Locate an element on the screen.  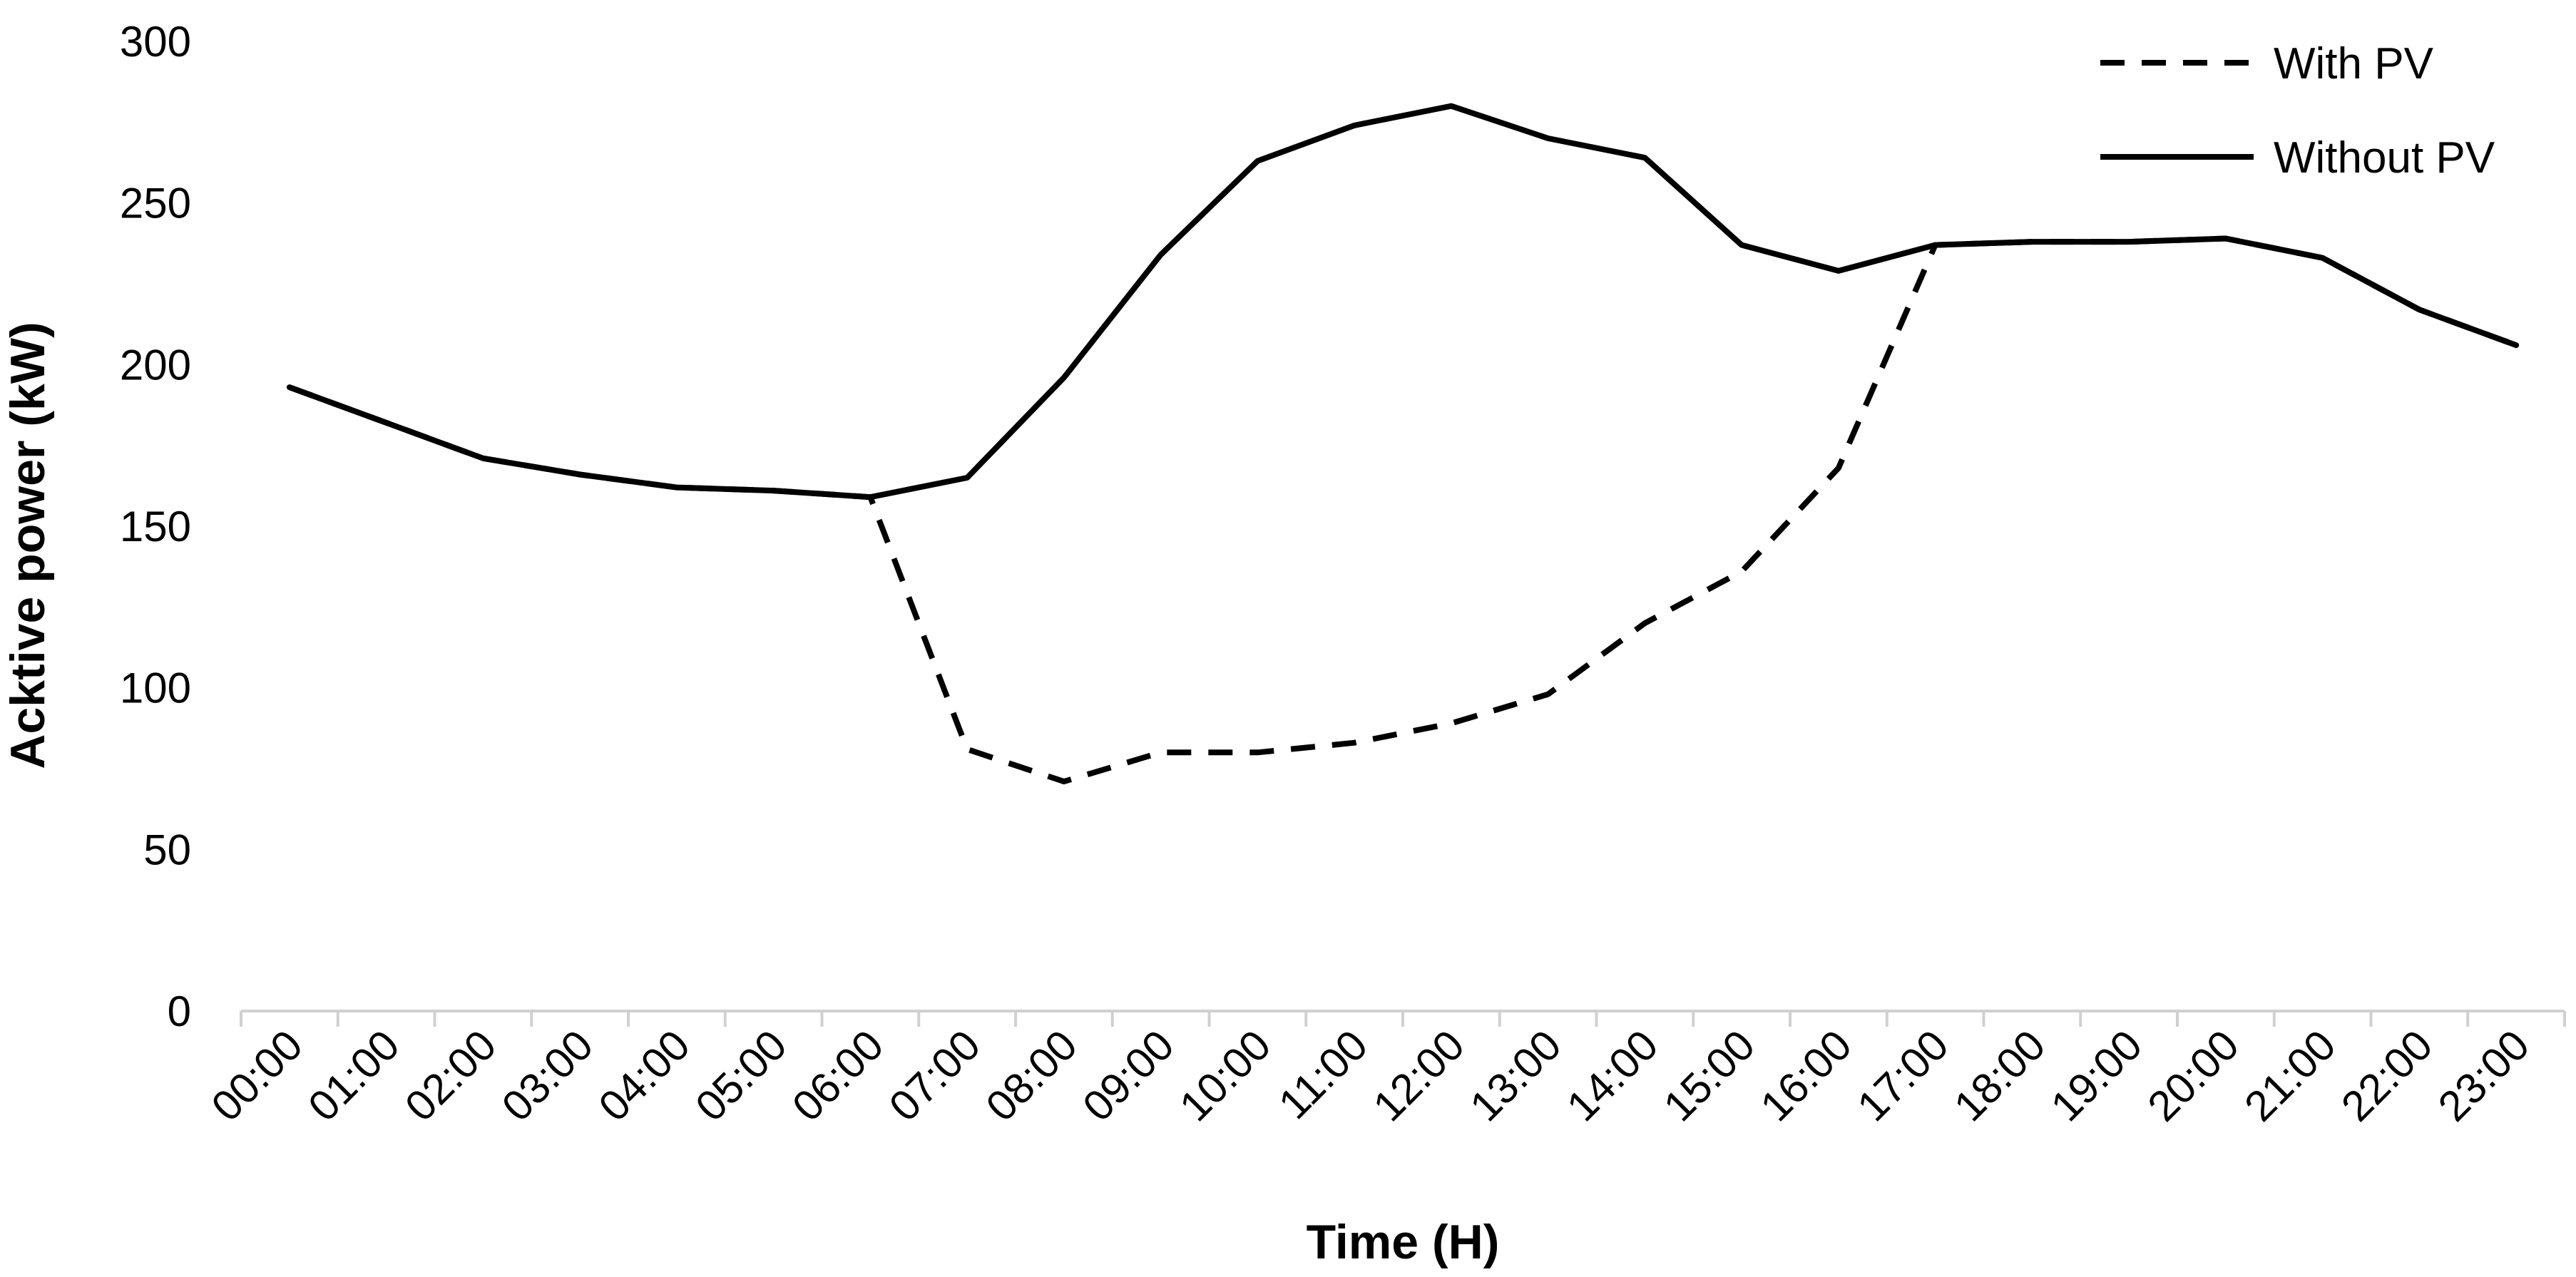
y-axis-ticks: 0 50 100 150 200 250 300 is located at coordinates (155, 526).